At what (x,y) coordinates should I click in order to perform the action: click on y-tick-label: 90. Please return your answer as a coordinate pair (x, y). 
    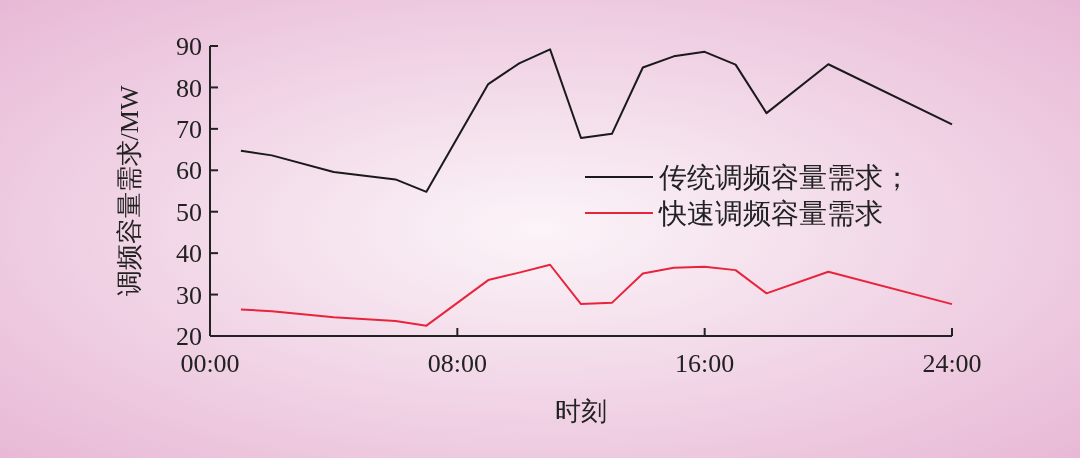
    Looking at the image, I should click on (189, 47).